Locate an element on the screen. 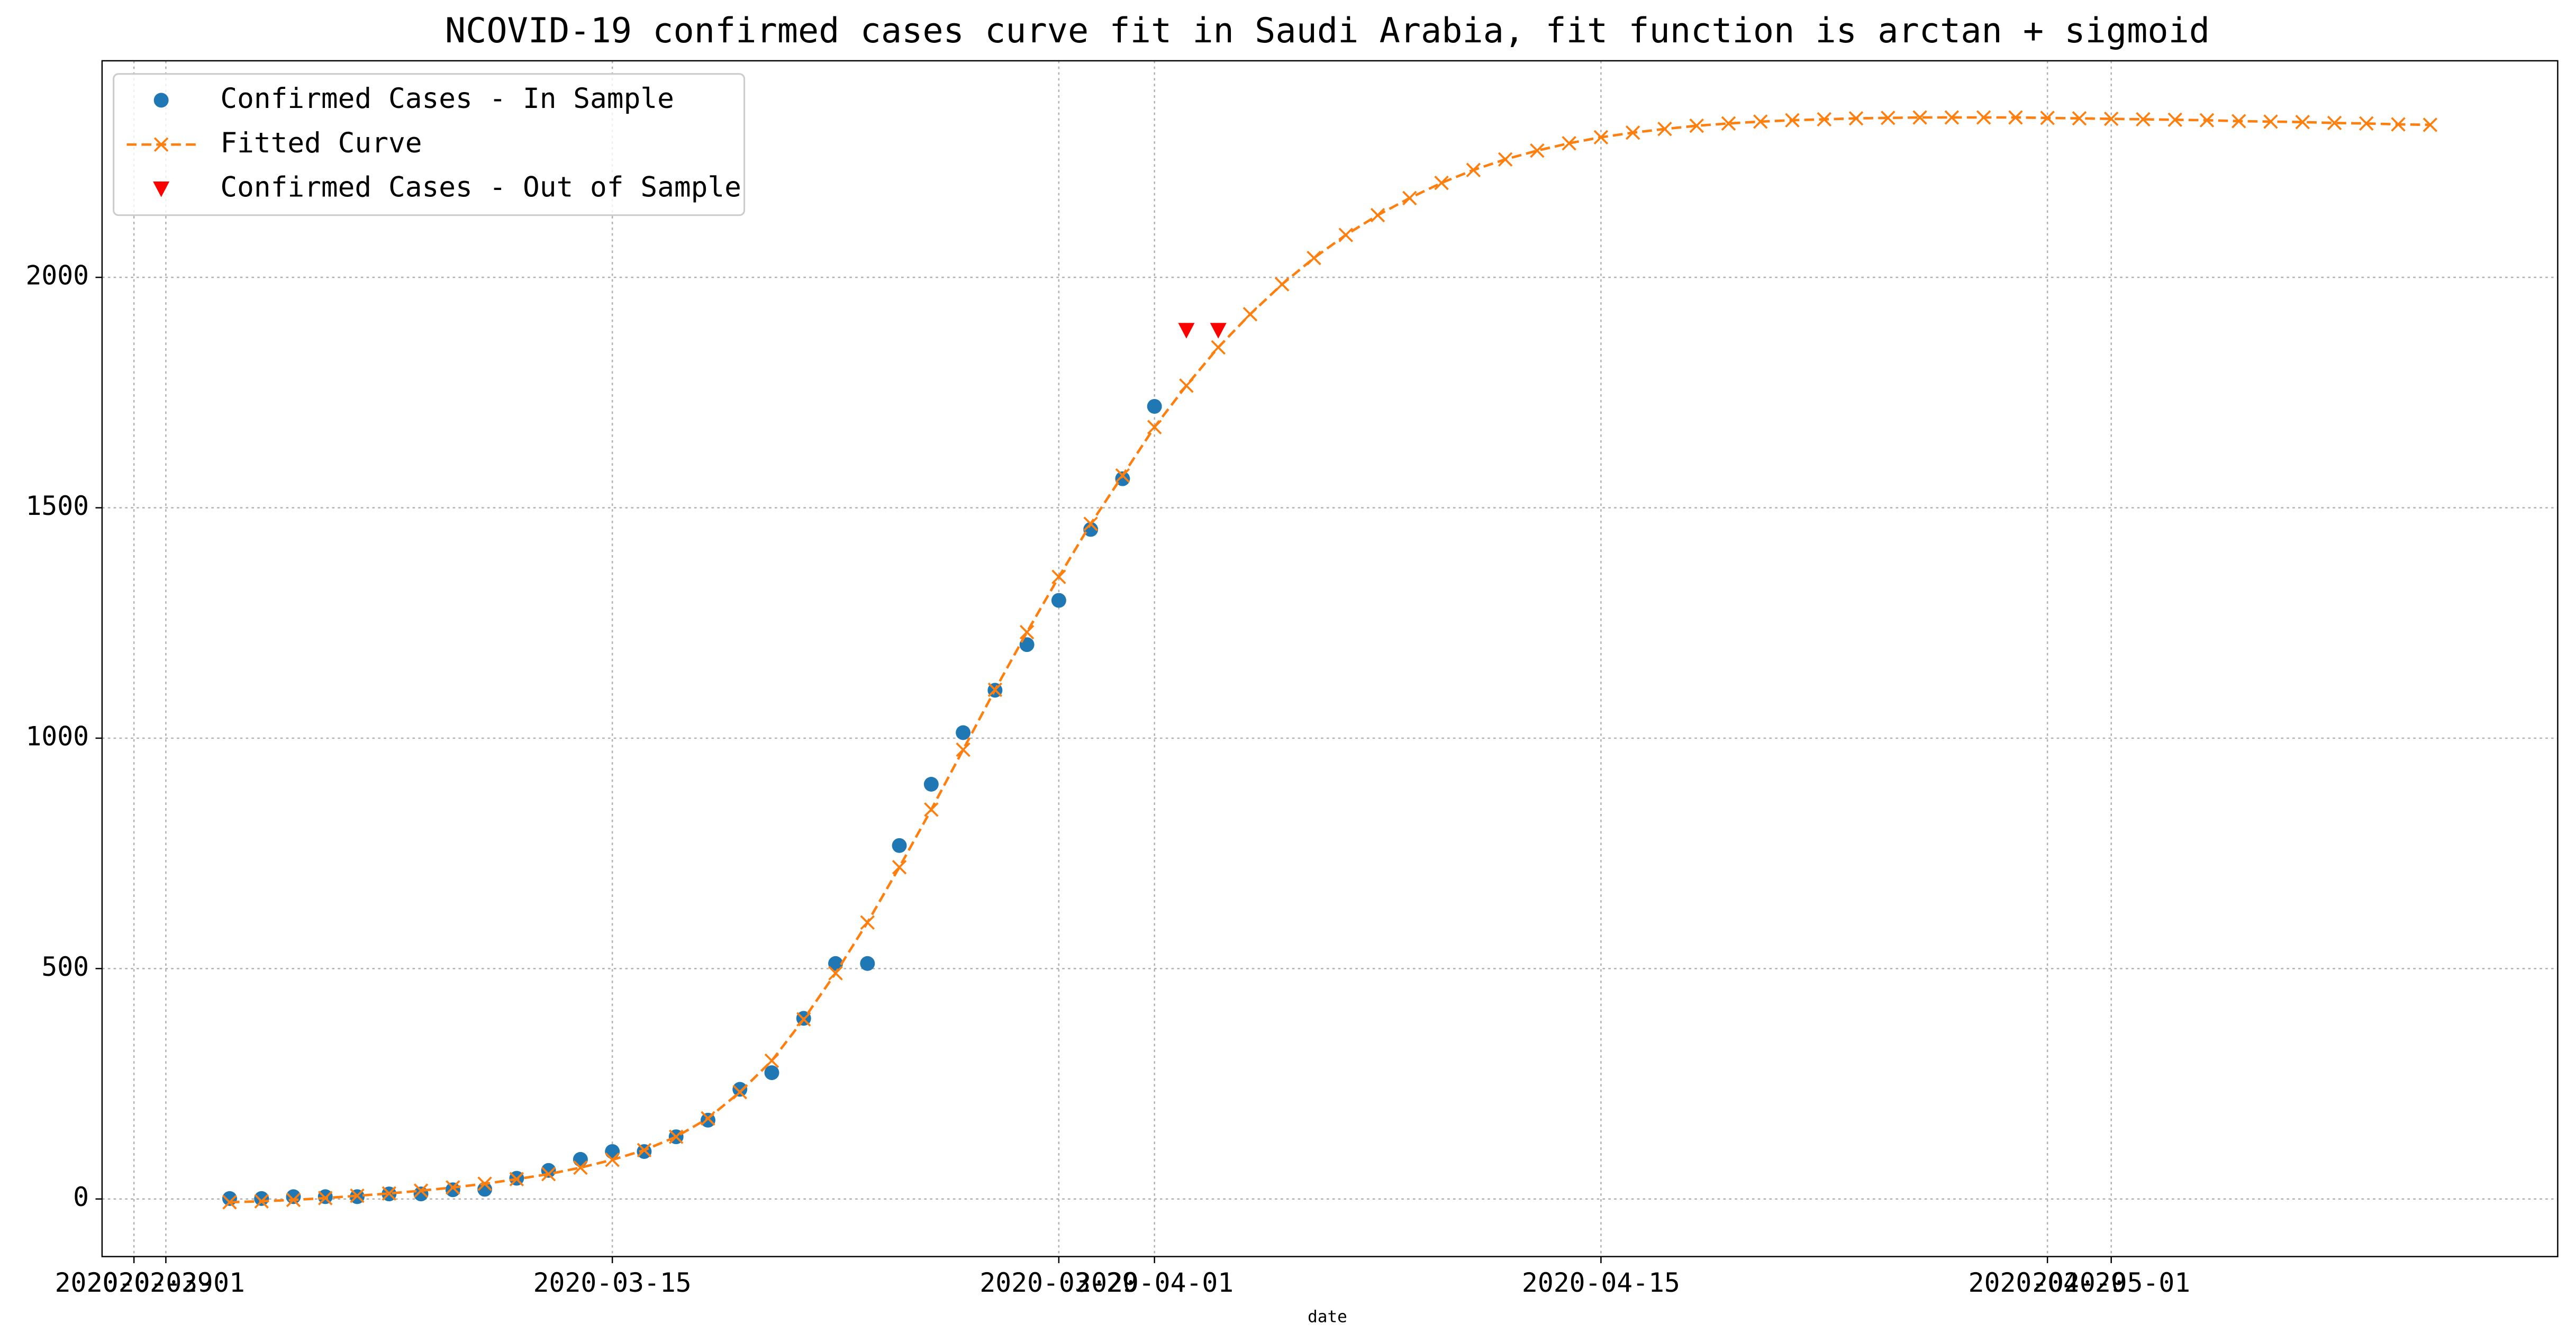 The image size is (2576, 1342). x-tick-label: 2020-03-15 is located at coordinates (612, 1282).